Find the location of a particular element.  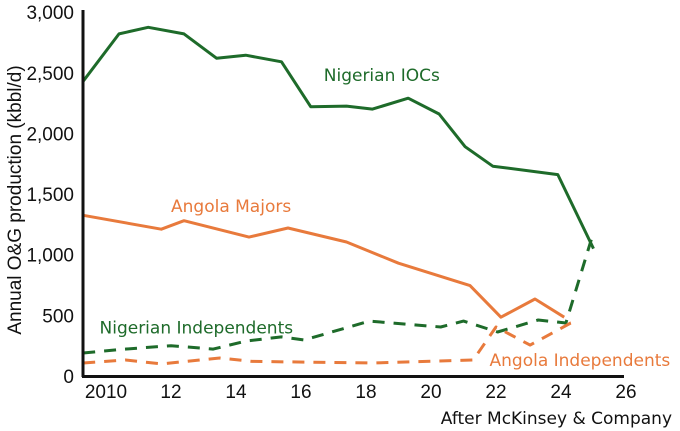

y-tick-label: 2,000 is located at coordinates (50, 134).